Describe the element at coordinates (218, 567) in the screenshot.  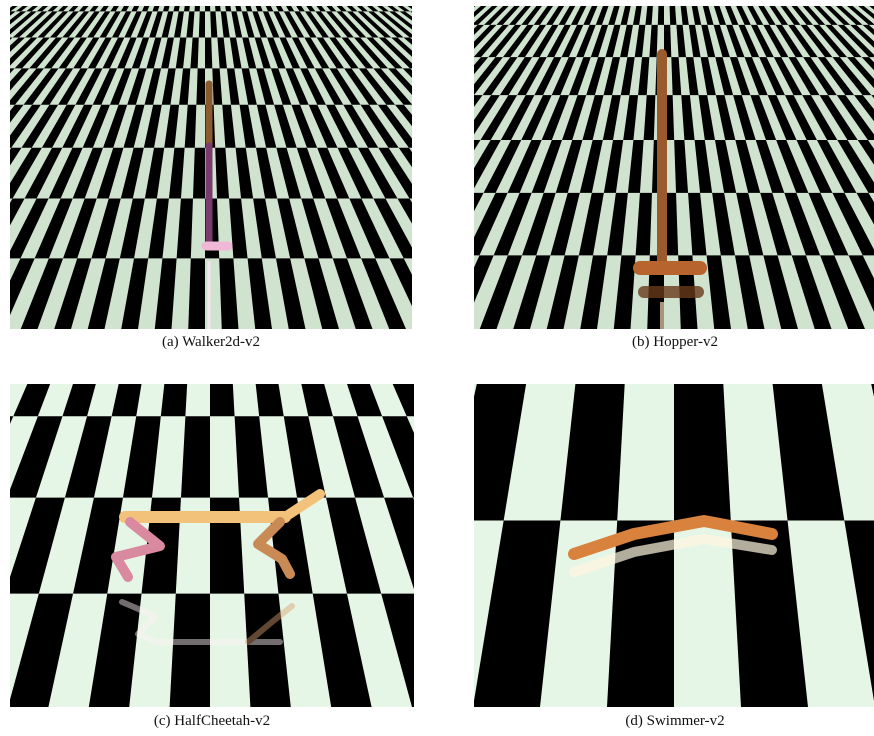
I see `halfcheetah-robot` at that location.